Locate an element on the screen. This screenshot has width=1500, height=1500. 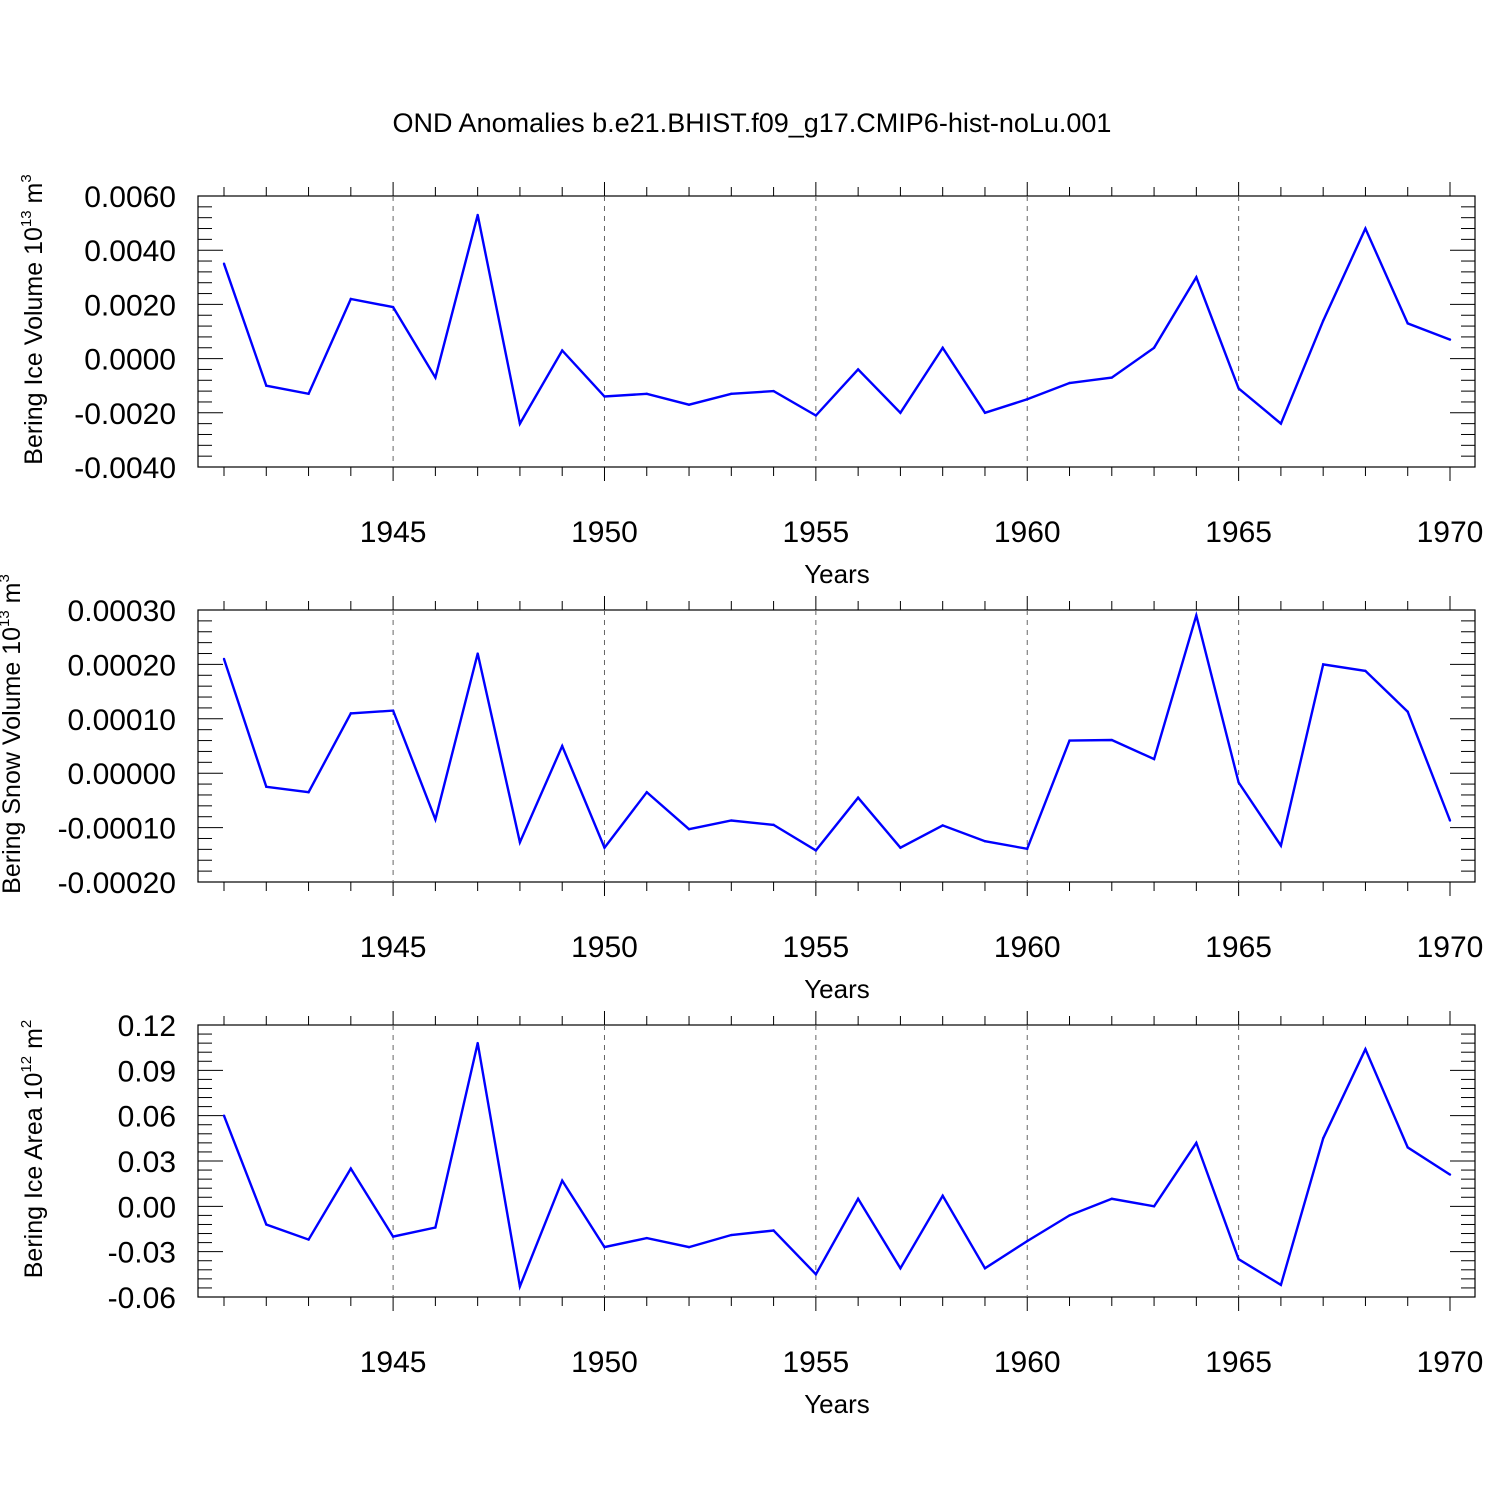
y-tick-label: 0.0020 is located at coordinates (130, 305).